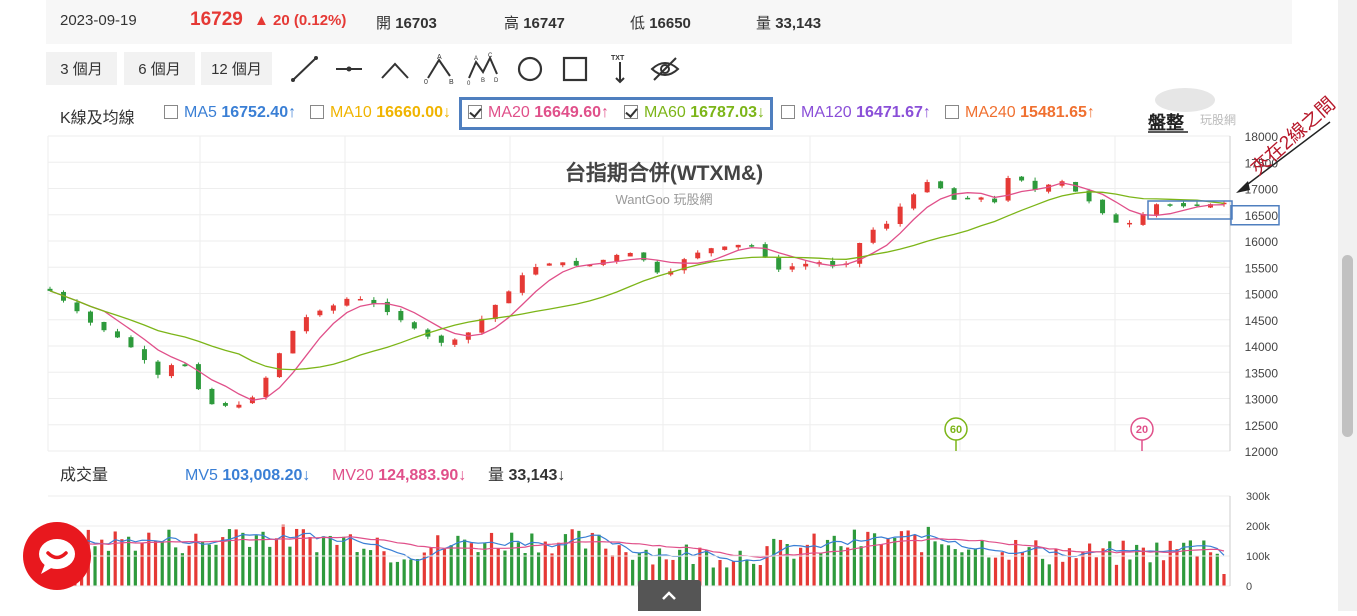 This screenshot has height=616, width=1357. Describe the element at coordinates (159, 68) in the screenshot. I see `range-6m-button: 6 個月` at that location.